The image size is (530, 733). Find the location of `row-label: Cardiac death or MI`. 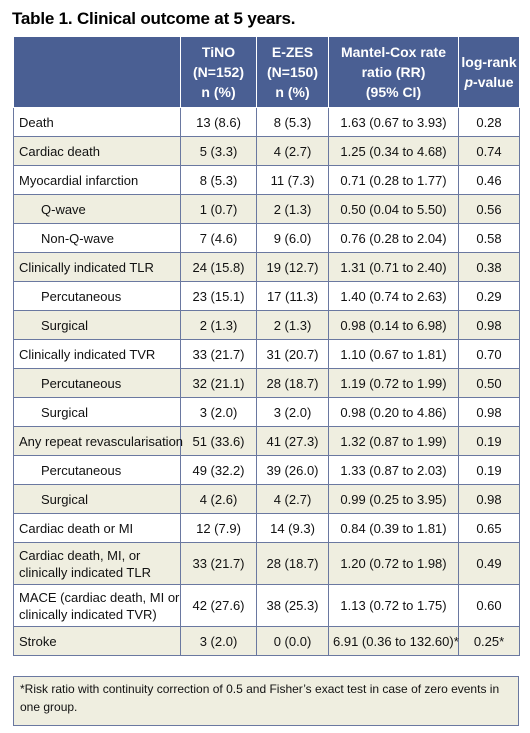

row-label: Cardiac death or MI is located at coordinates (97, 528).